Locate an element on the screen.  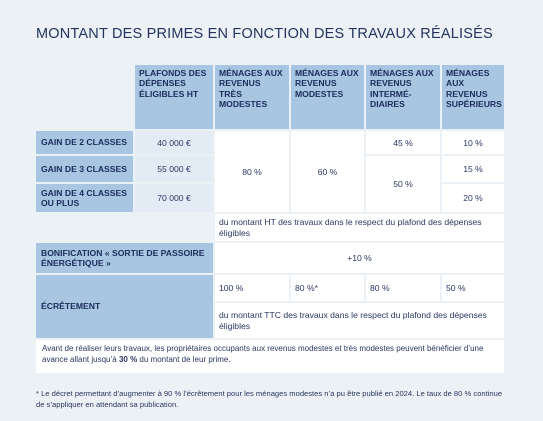
ecretement-superieurs: 50 % is located at coordinates (473, 288).